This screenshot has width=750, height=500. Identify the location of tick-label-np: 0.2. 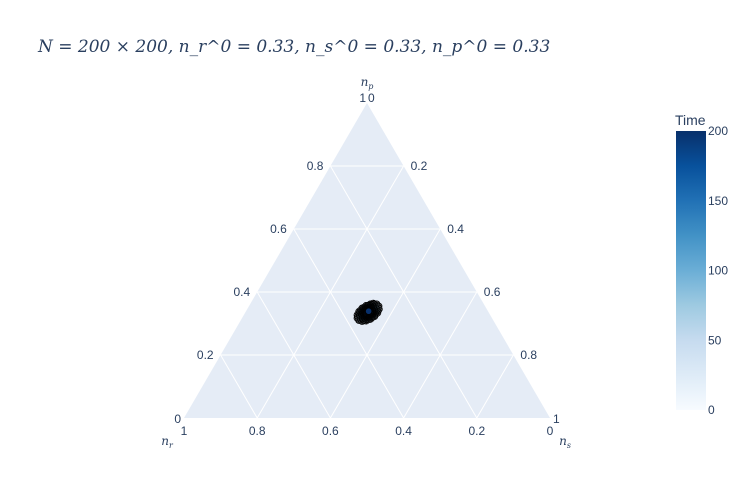
(205, 355).